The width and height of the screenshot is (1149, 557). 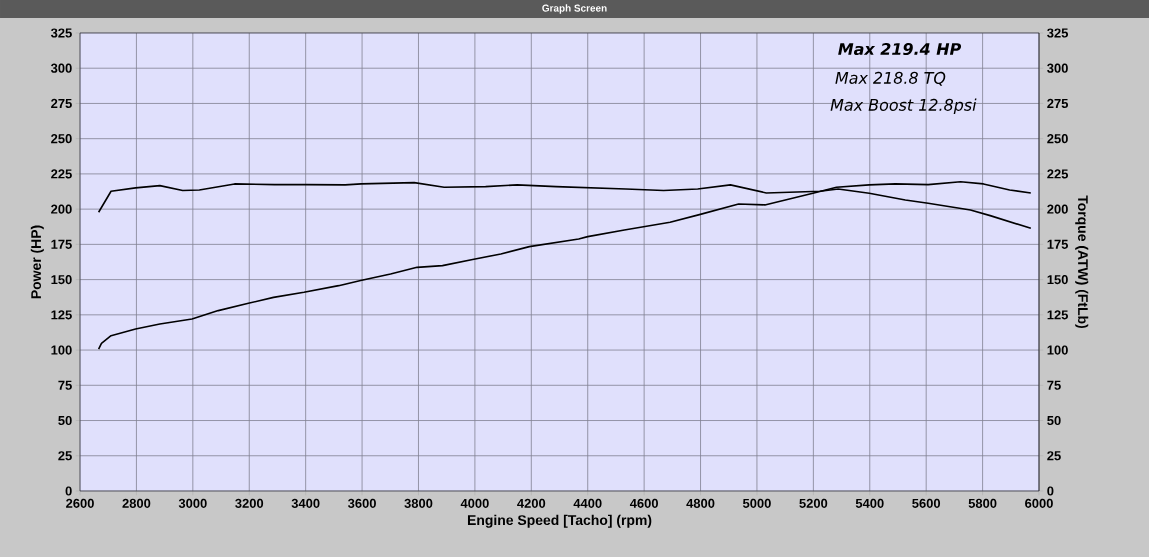 I want to click on y2-tick-label: 0, so click(x=1050, y=491).